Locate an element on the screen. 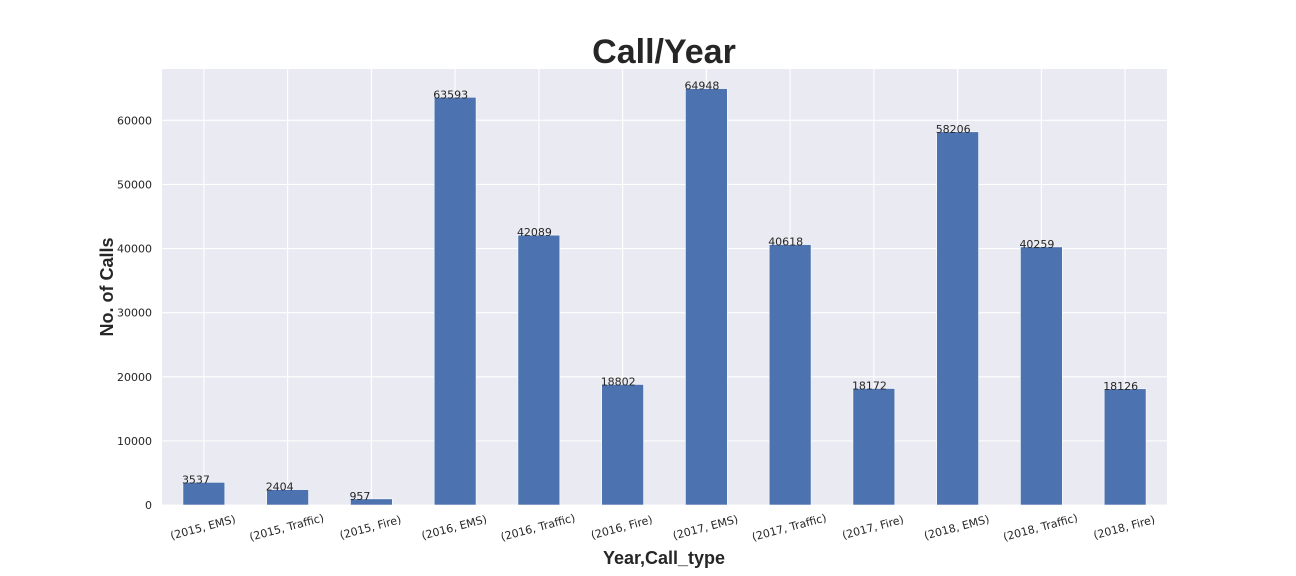 The height and width of the screenshot is (576, 1296). y-axis-label: No. of Calls is located at coordinates (107, 286).